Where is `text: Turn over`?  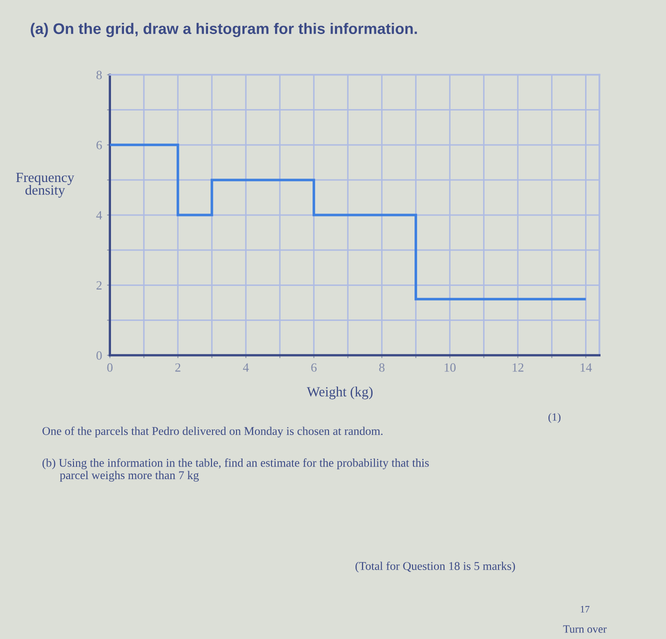
text: Turn over is located at coordinates (585, 629).